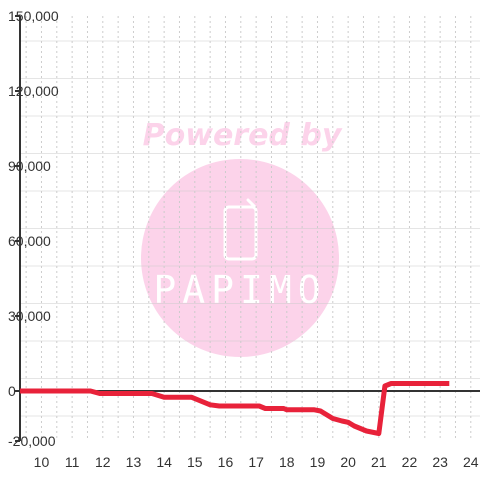 The image size is (480, 480). What do you see at coordinates (287, 462) in the screenshot?
I see `x-tick-label: 18` at bounding box center [287, 462].